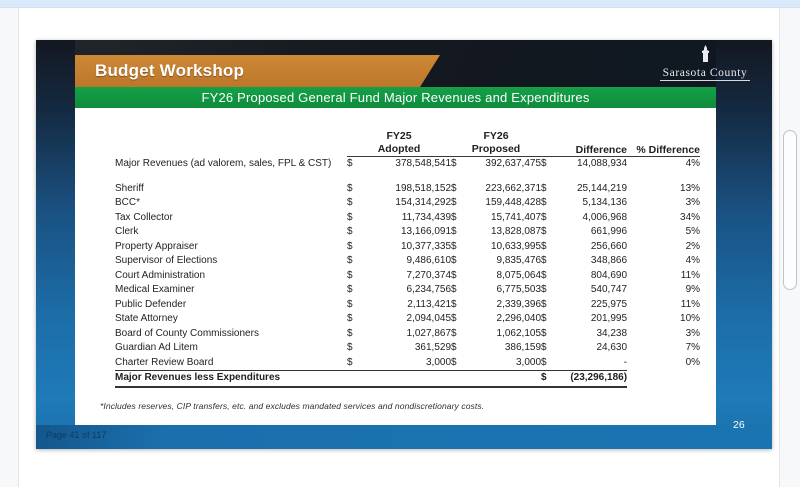  What do you see at coordinates (664, 143) in the screenshot?
I see `pct-difference-column-header: % Difference` at bounding box center [664, 143].